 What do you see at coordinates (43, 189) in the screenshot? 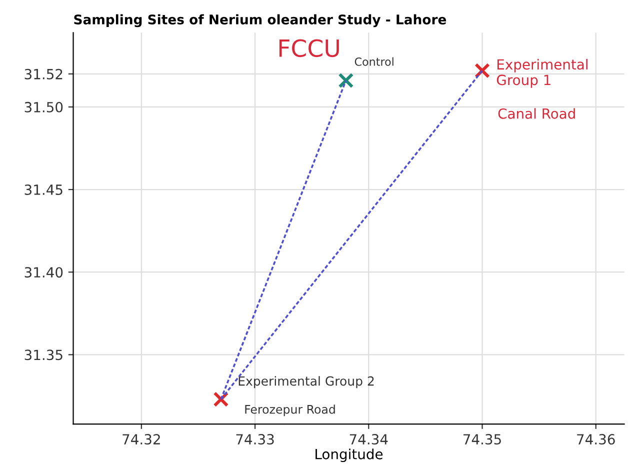
I see `y-tick-label: 31.45` at bounding box center [43, 189].